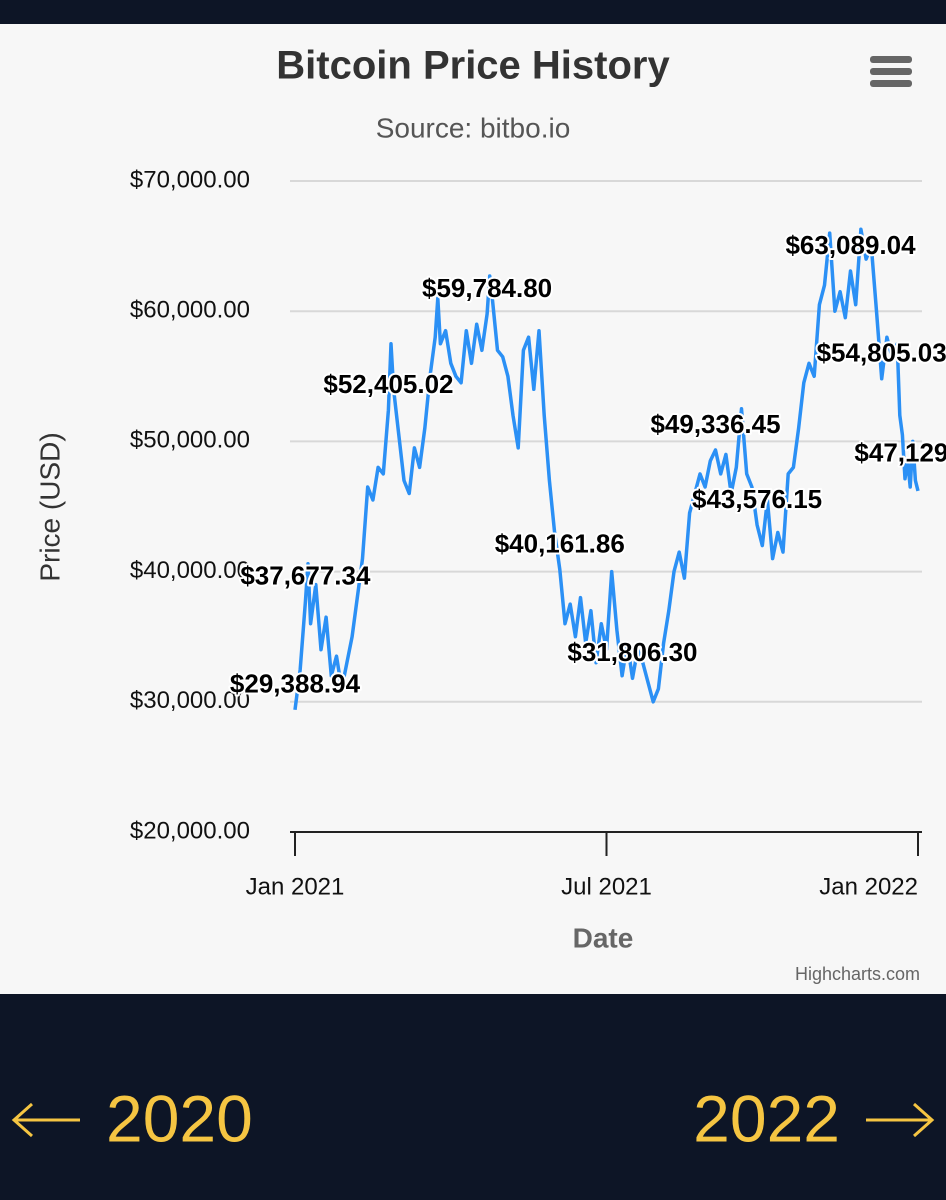 The width and height of the screenshot is (946, 1200). What do you see at coordinates (868, 886) in the screenshot?
I see `x-tick-label: Jan 2022` at bounding box center [868, 886].